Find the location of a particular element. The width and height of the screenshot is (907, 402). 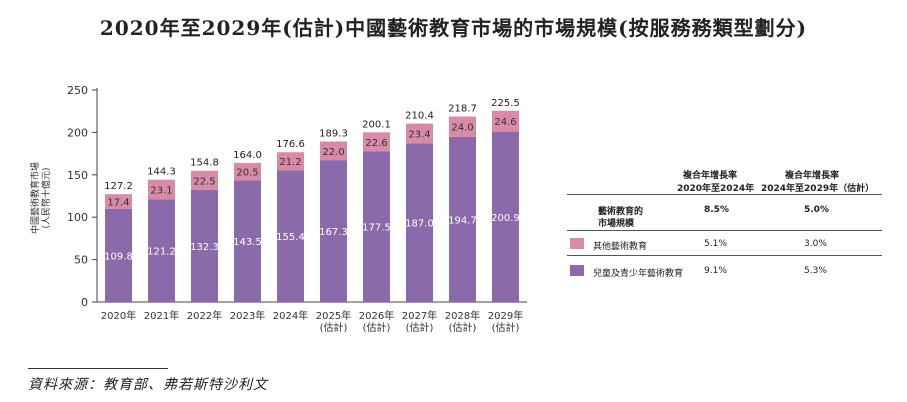

total-label-2: 154.8 is located at coordinates (204, 163).